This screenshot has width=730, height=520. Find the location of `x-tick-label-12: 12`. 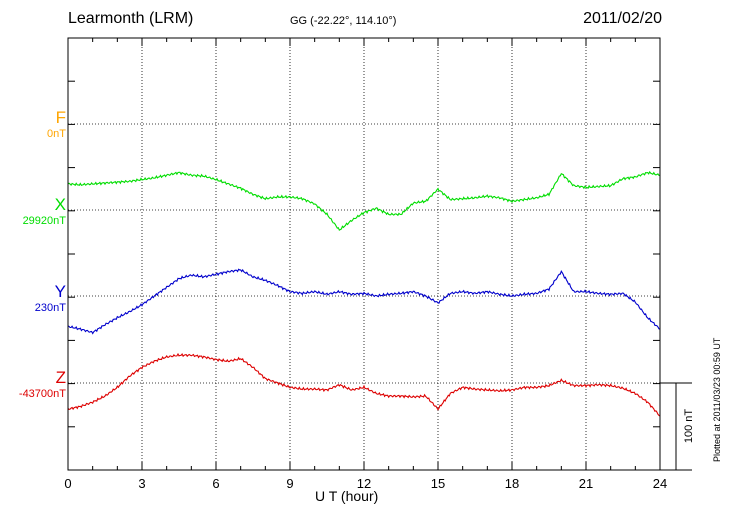

x-tick-label-12: 12 is located at coordinates (364, 483).